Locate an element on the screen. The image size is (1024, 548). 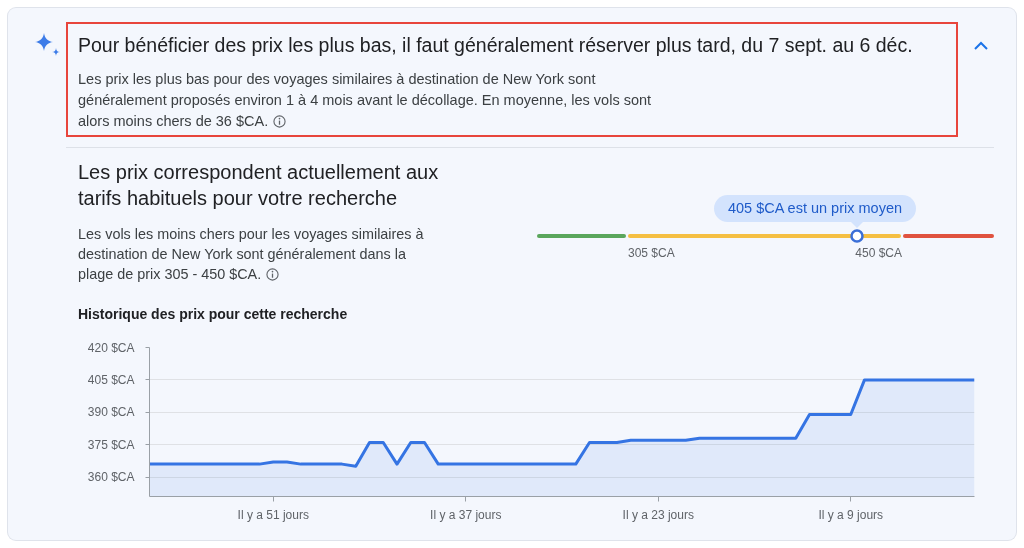
text: Pour bénéficier des prix les plus bas, il faut généralement réserver plus tard, du 7 sept. au 6 déc. is located at coordinates (496, 45).